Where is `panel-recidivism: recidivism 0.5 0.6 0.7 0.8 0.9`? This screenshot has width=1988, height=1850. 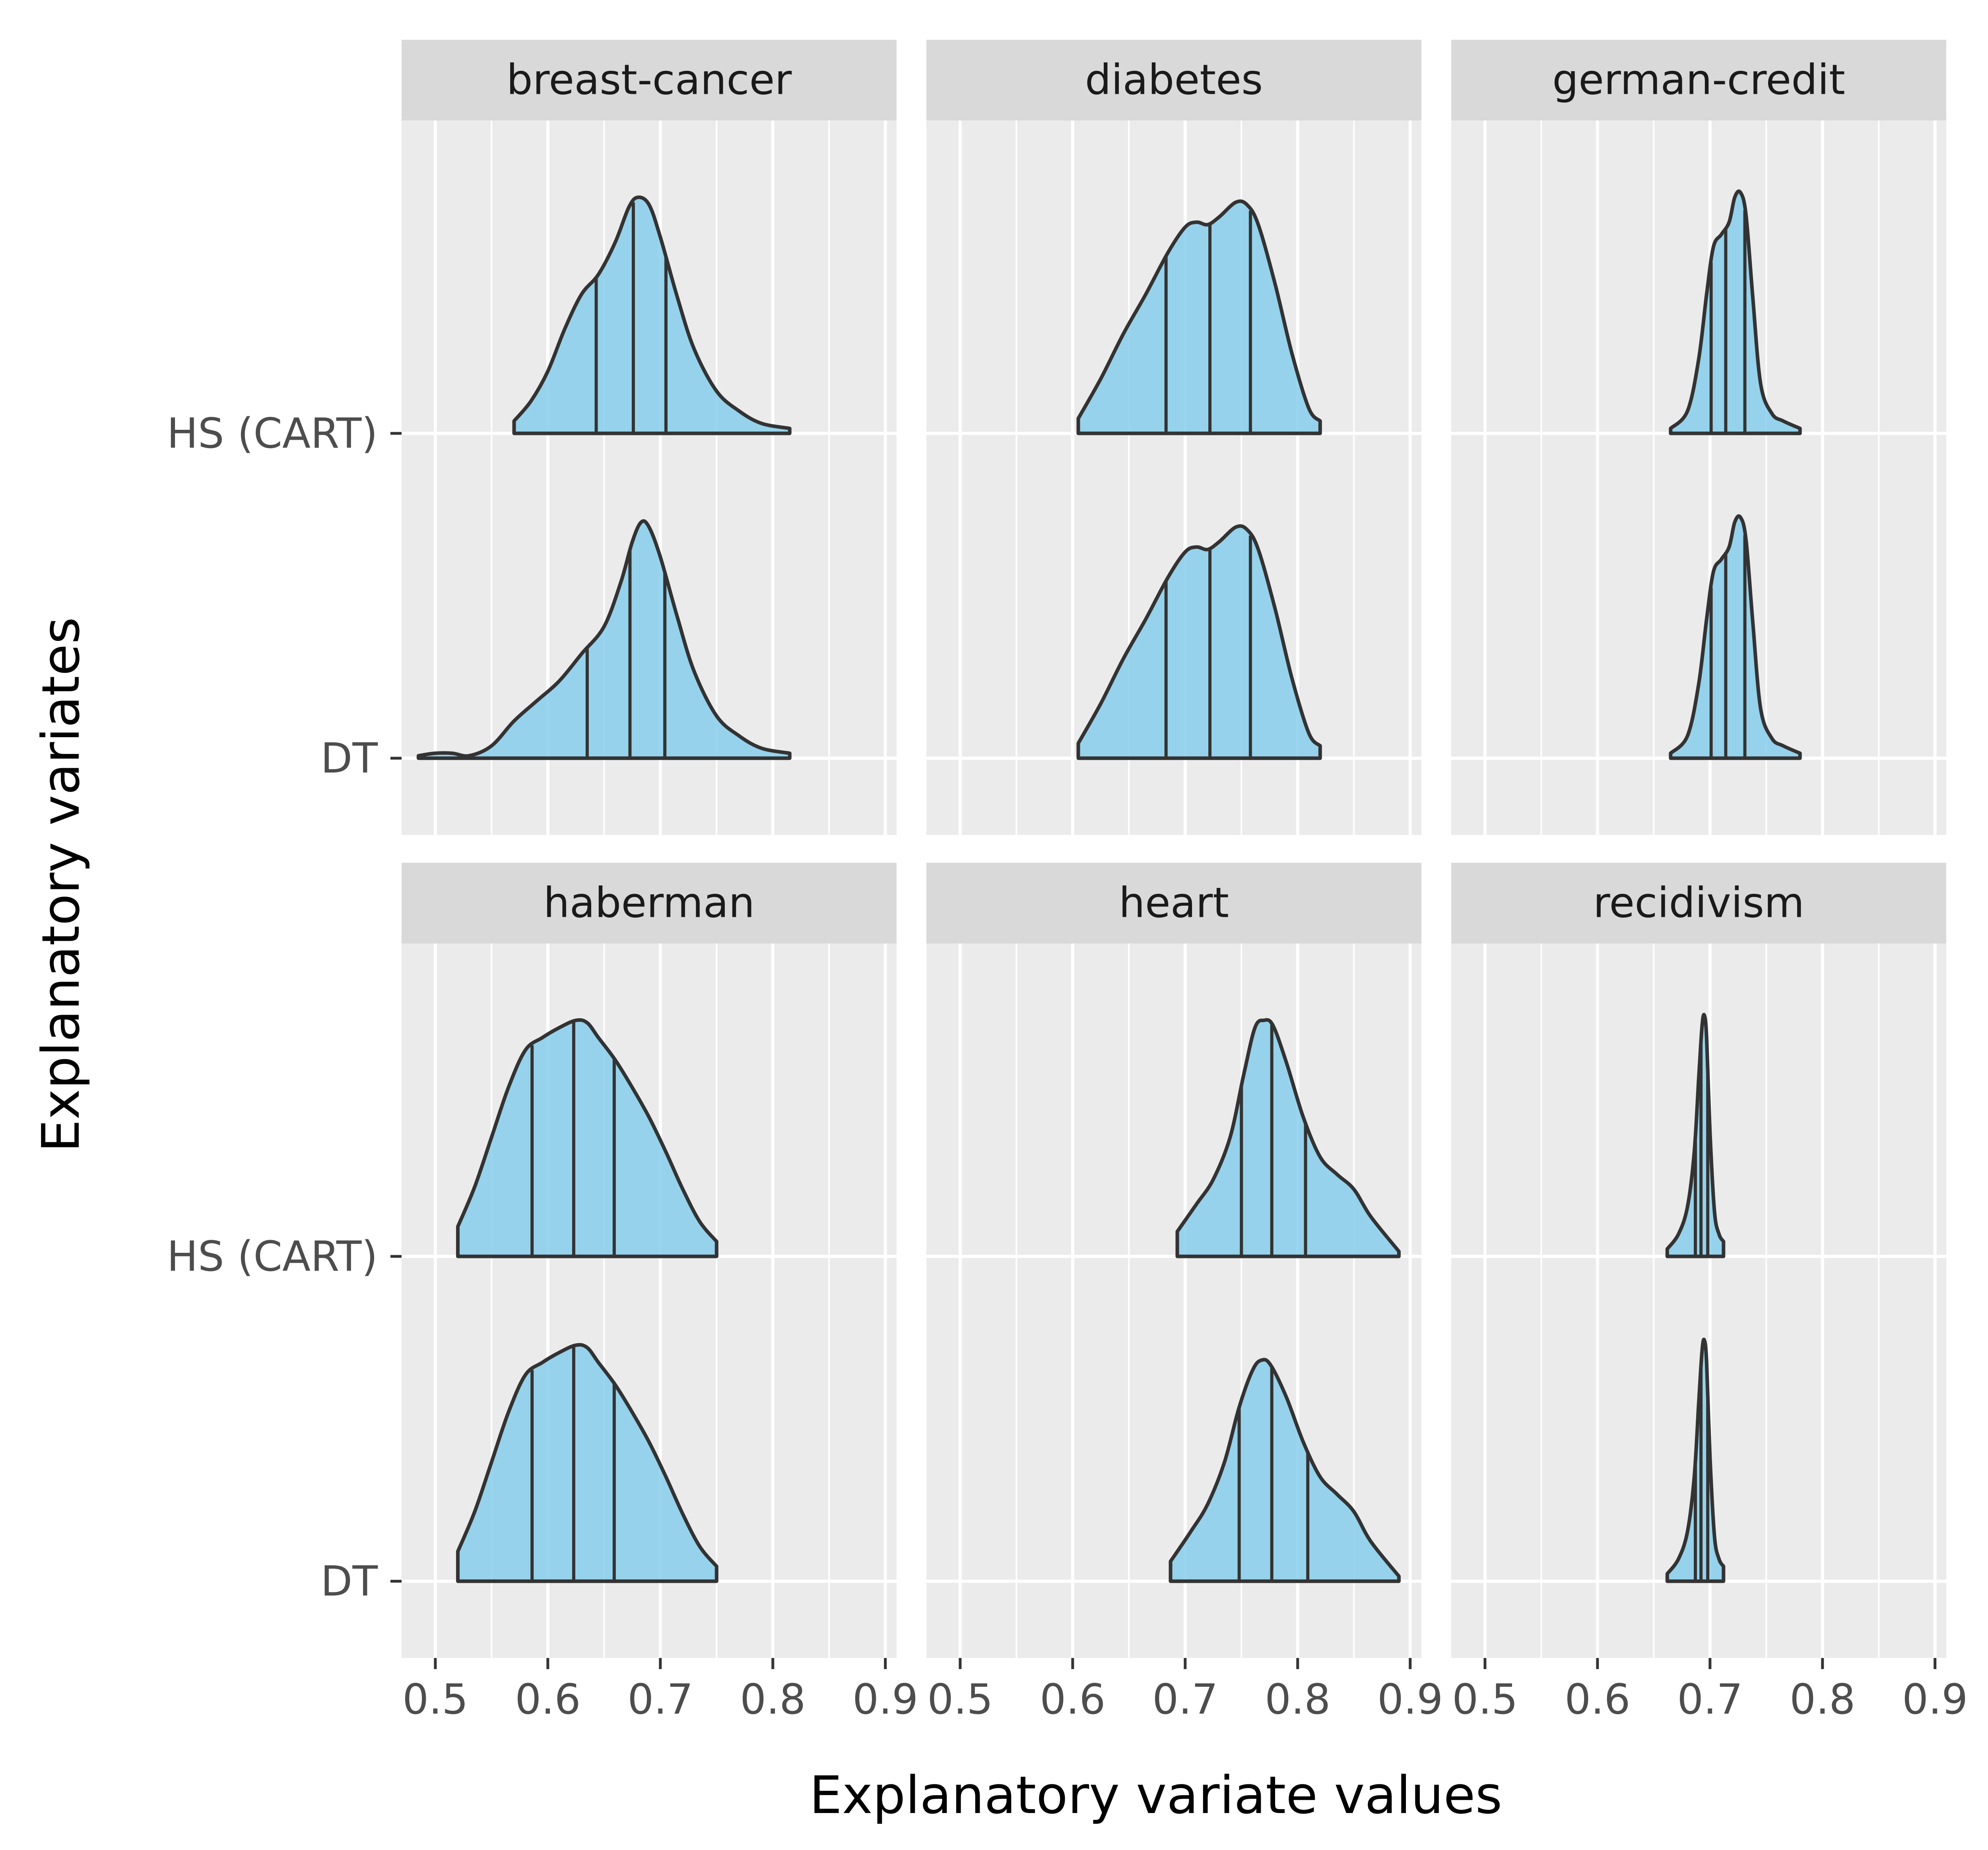
panel-recidivism: recidivism 0.5 0.6 0.7 0.8 0.9 is located at coordinates (1709, 1293).